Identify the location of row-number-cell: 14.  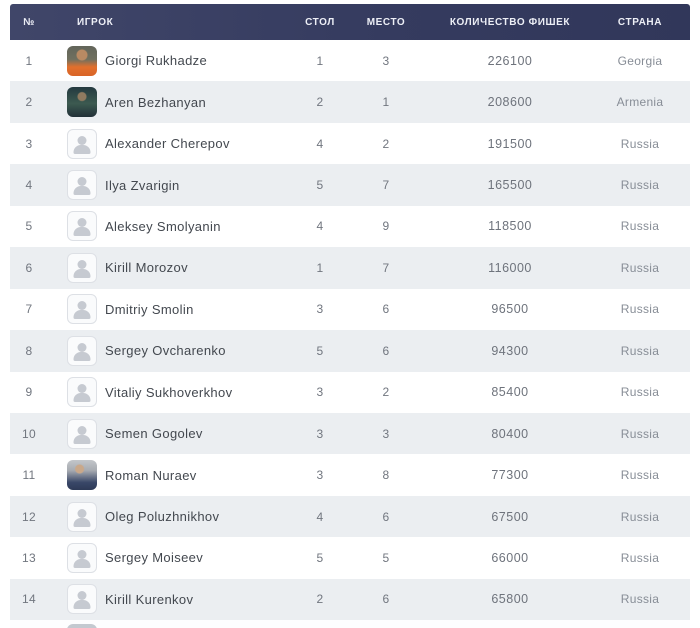
(29, 599).